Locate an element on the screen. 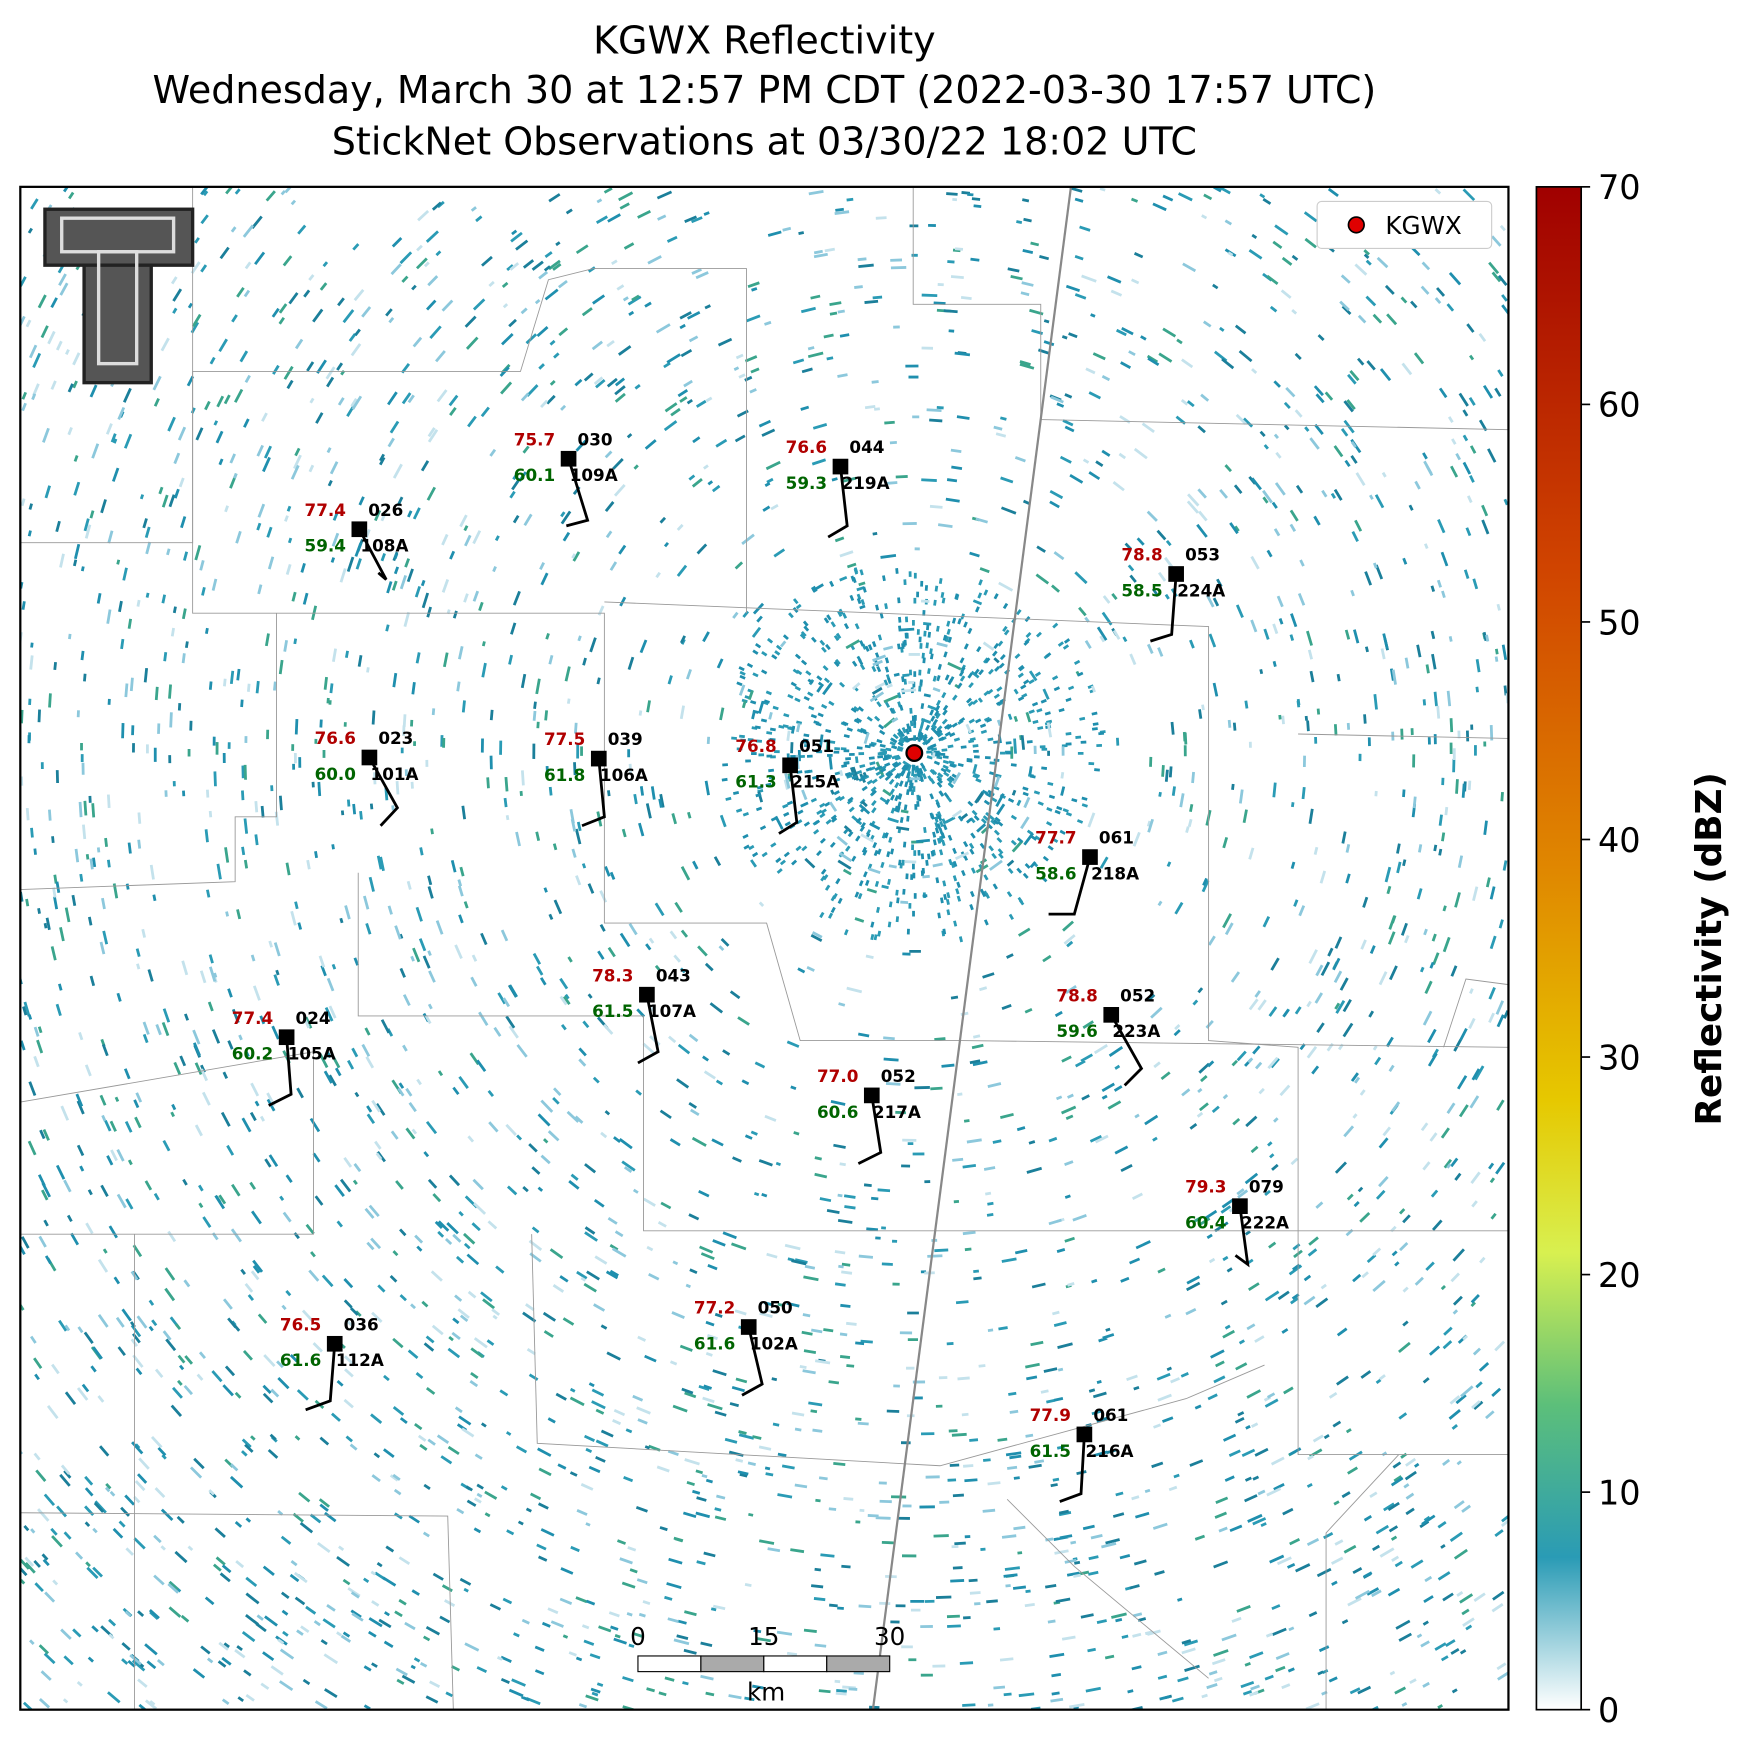  radar-site is located at coordinates (914, 753).